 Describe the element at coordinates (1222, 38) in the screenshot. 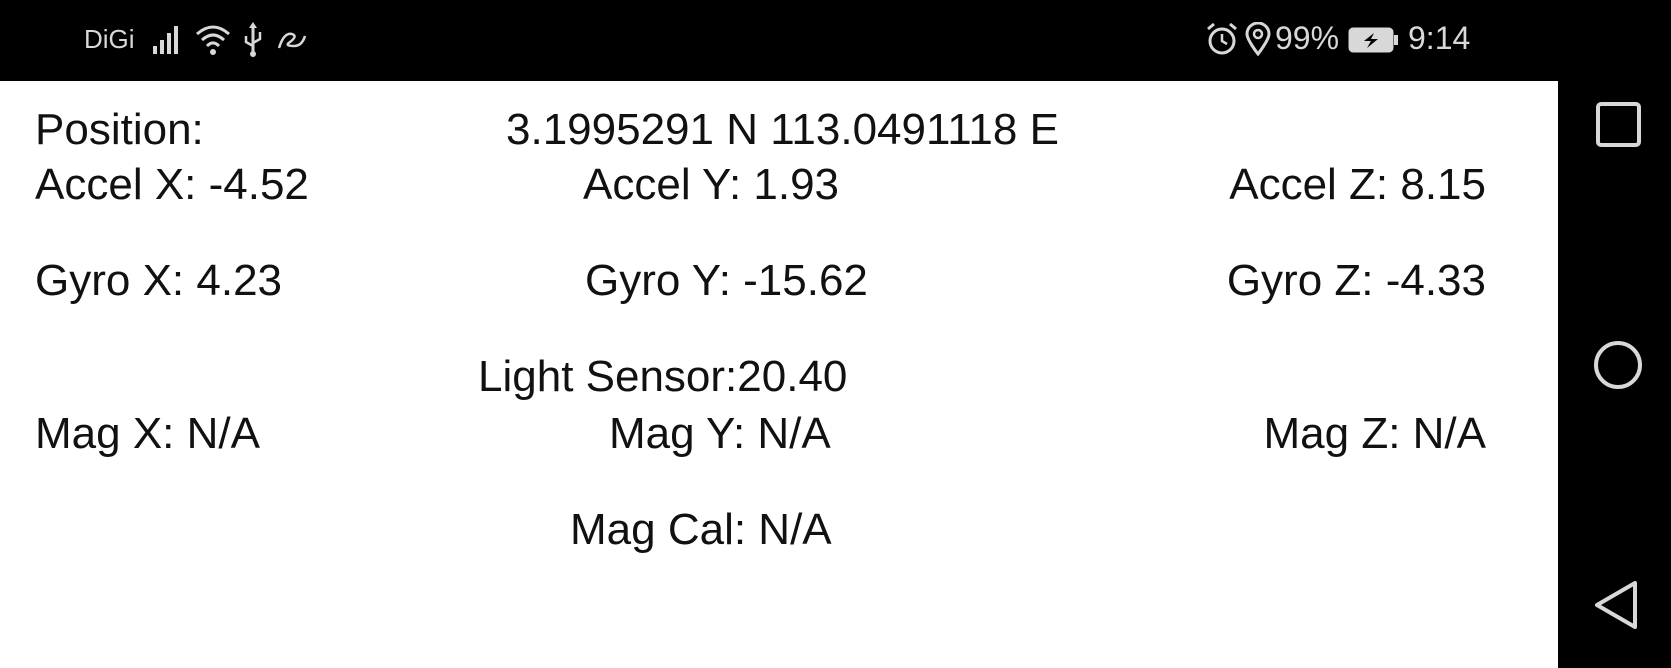

I see `alarm-icon` at that location.